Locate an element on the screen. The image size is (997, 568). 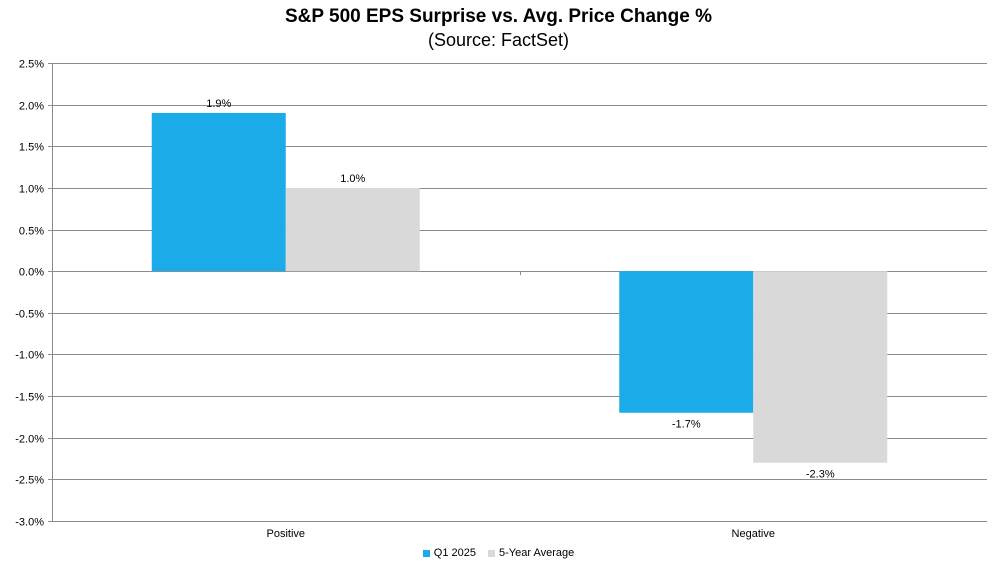
y-tick-label: 0.0% is located at coordinates (31, 273).